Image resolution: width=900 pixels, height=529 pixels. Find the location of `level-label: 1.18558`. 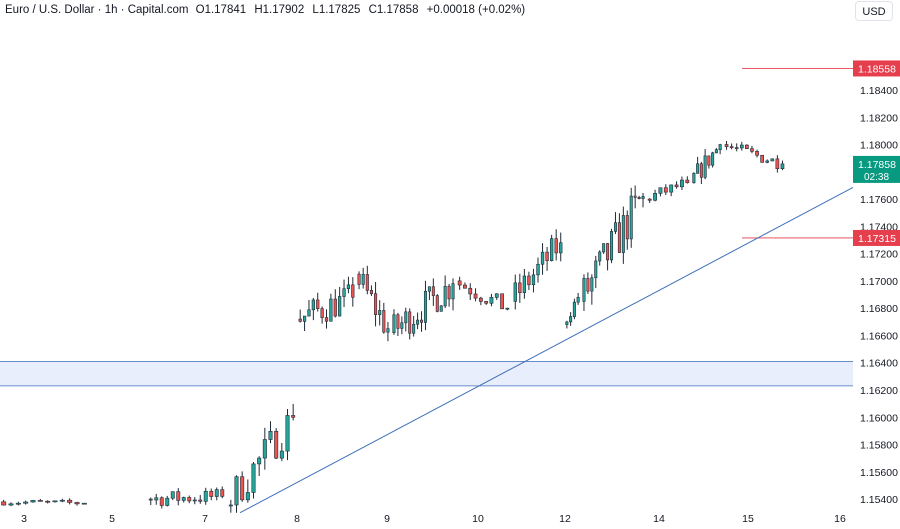

level-label: 1.18558 is located at coordinates (877, 69).